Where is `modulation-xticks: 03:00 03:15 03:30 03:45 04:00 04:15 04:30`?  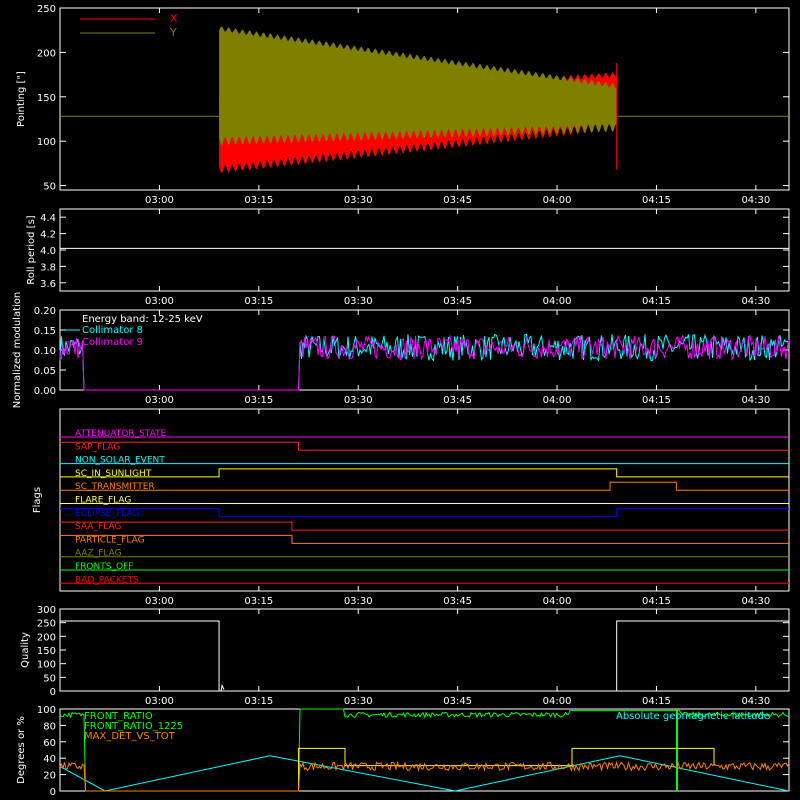
modulation-xticks: 03:00 03:15 03:30 03:45 04:00 04:15 04:30 is located at coordinates (457, 358).